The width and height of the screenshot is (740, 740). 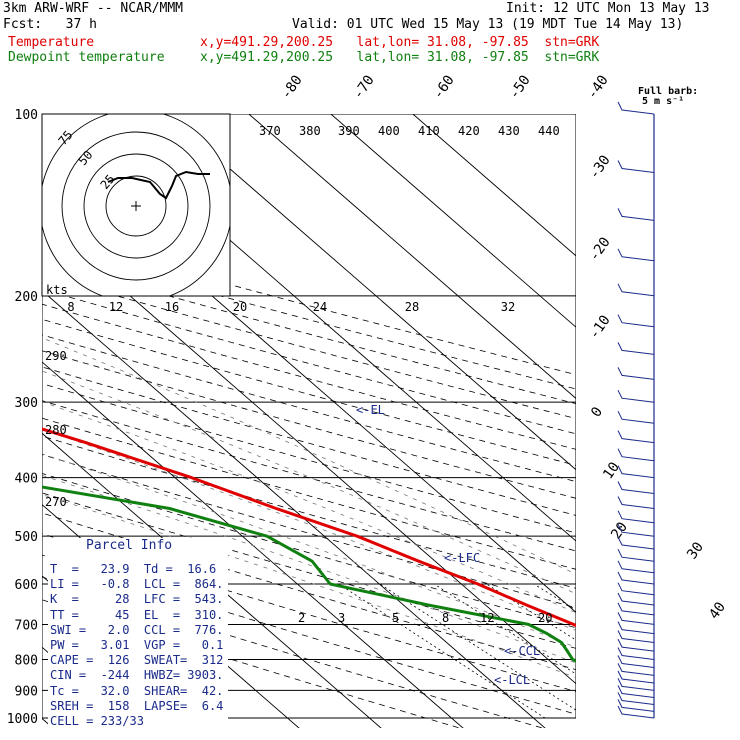 I want to click on mixing-ratio-label: 20, so click(x=545, y=618).